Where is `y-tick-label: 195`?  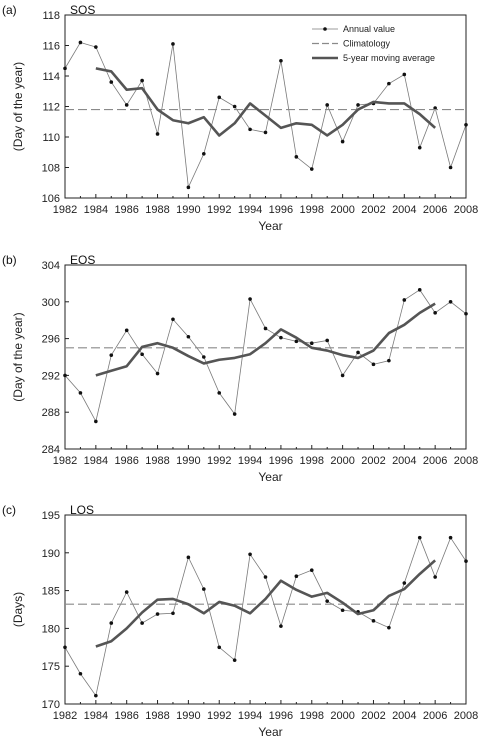 y-tick-label: 195 is located at coordinates (51, 516).